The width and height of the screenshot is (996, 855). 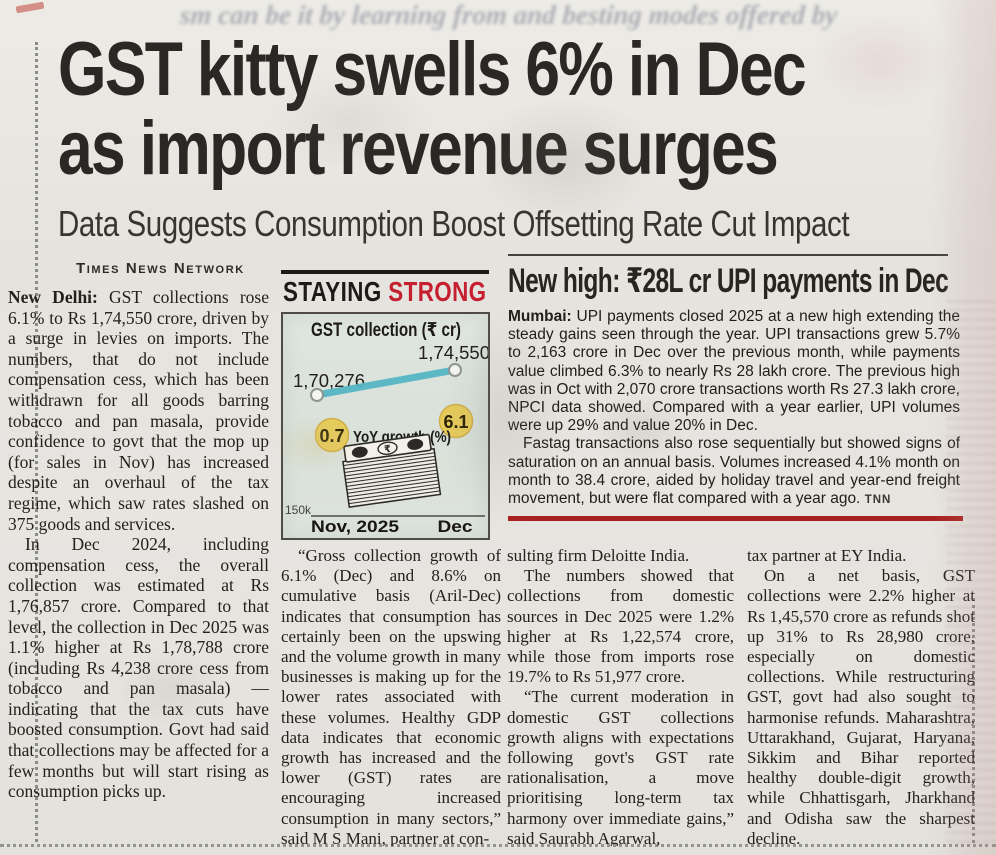 What do you see at coordinates (437, 291) in the screenshot?
I see `kicker-word-red: STRONG` at bounding box center [437, 291].